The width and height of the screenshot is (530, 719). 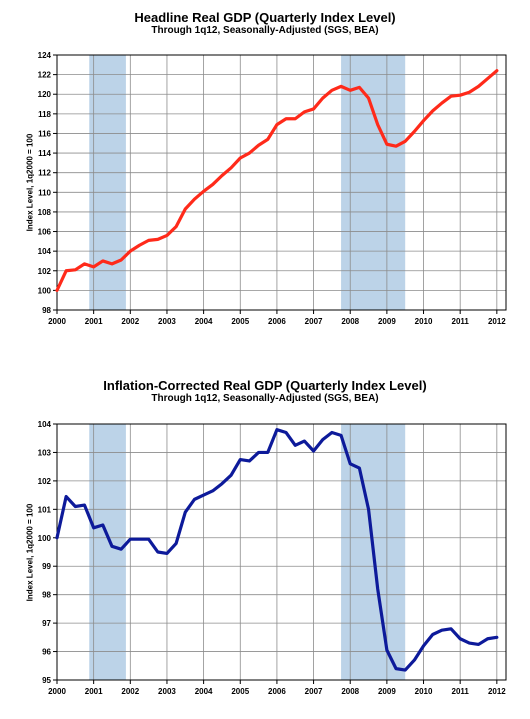 What do you see at coordinates (44, 173) in the screenshot?
I see `y-tick-label: 112` at bounding box center [44, 173].